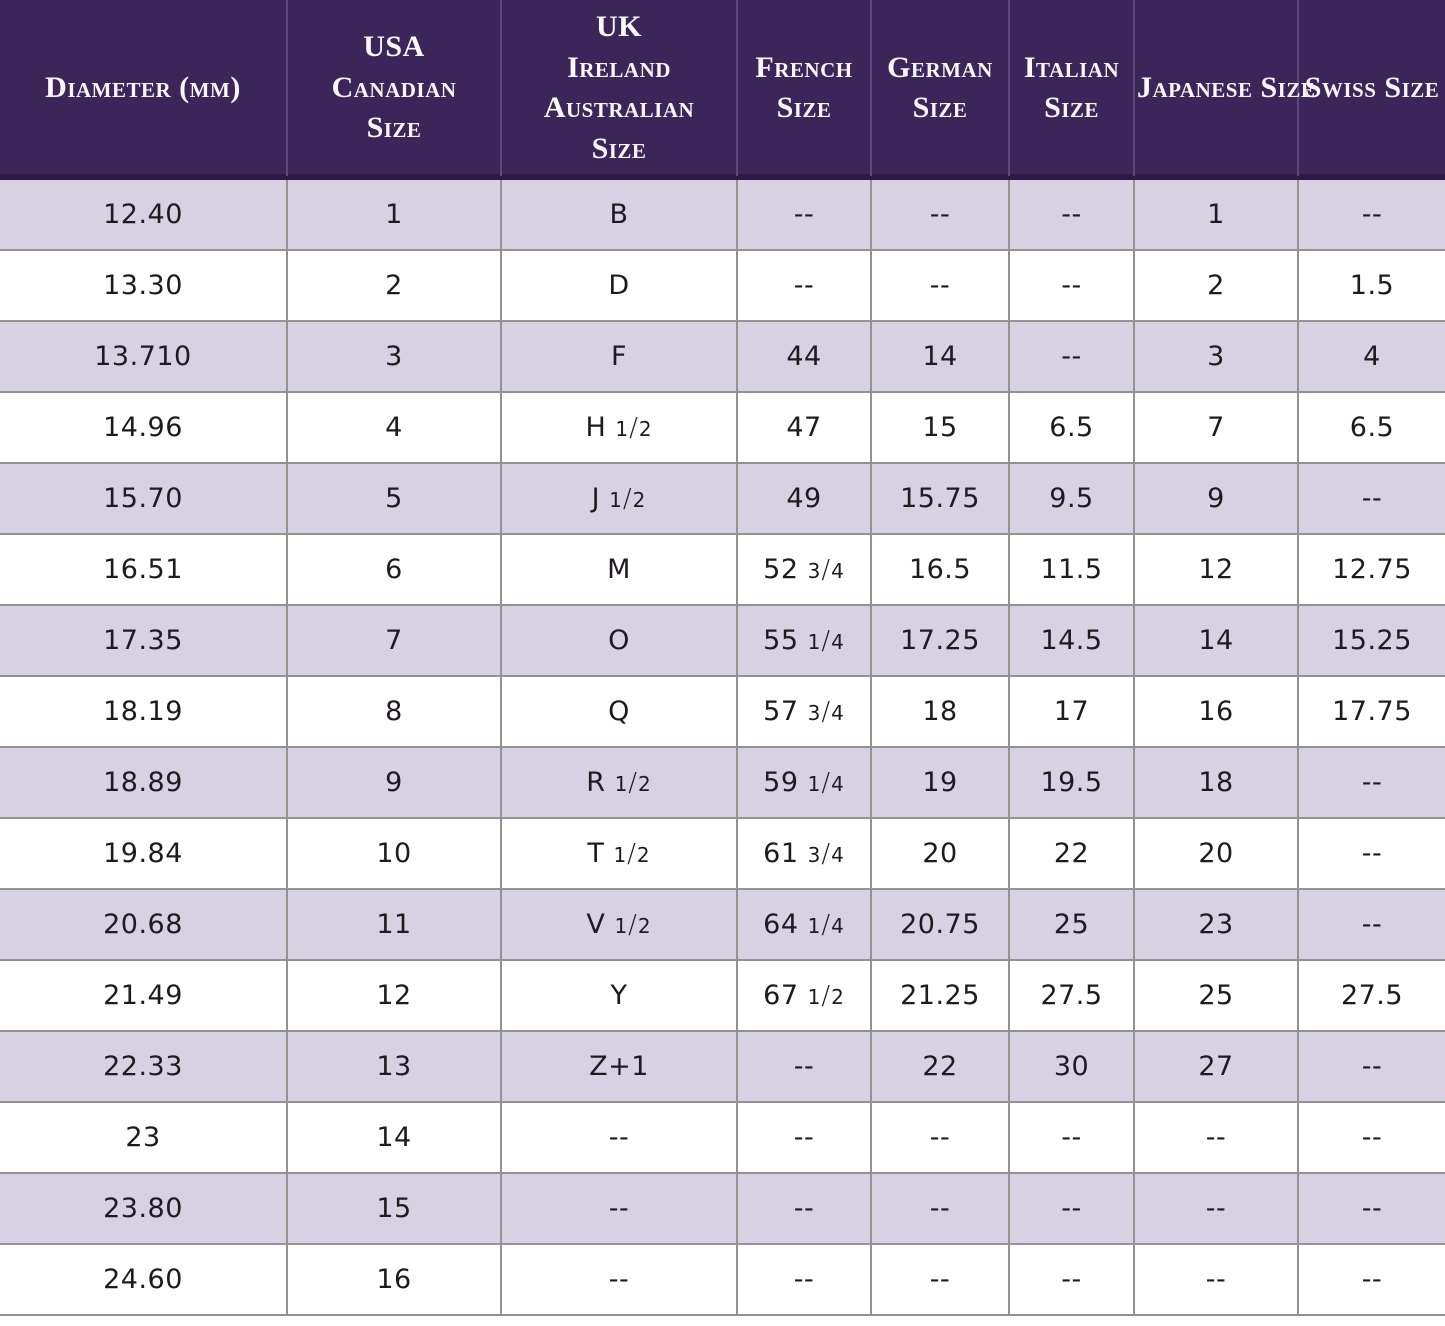 Image resolution: width=1445 pixels, height=1326 pixels. What do you see at coordinates (618, 783) in the screenshot?
I see `cell-uk: R 1/2` at bounding box center [618, 783].